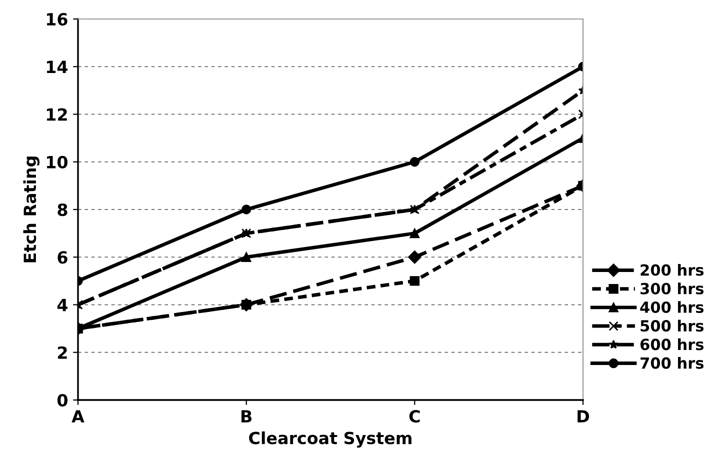 This screenshot has height=459, width=714. I want to click on y-tick-label: 16, so click(57, 19).